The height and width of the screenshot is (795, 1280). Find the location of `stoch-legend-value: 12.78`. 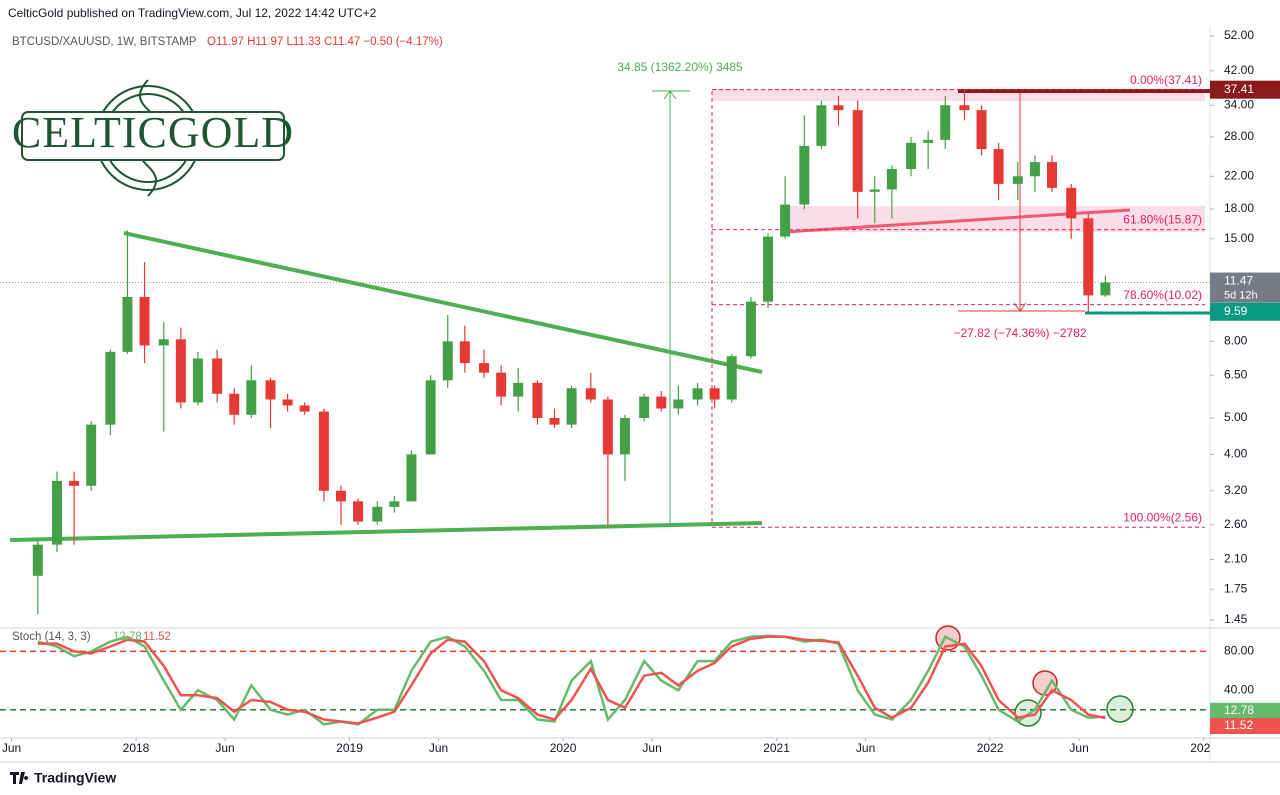

stoch-legend-value: 12.78 is located at coordinates (127, 637).